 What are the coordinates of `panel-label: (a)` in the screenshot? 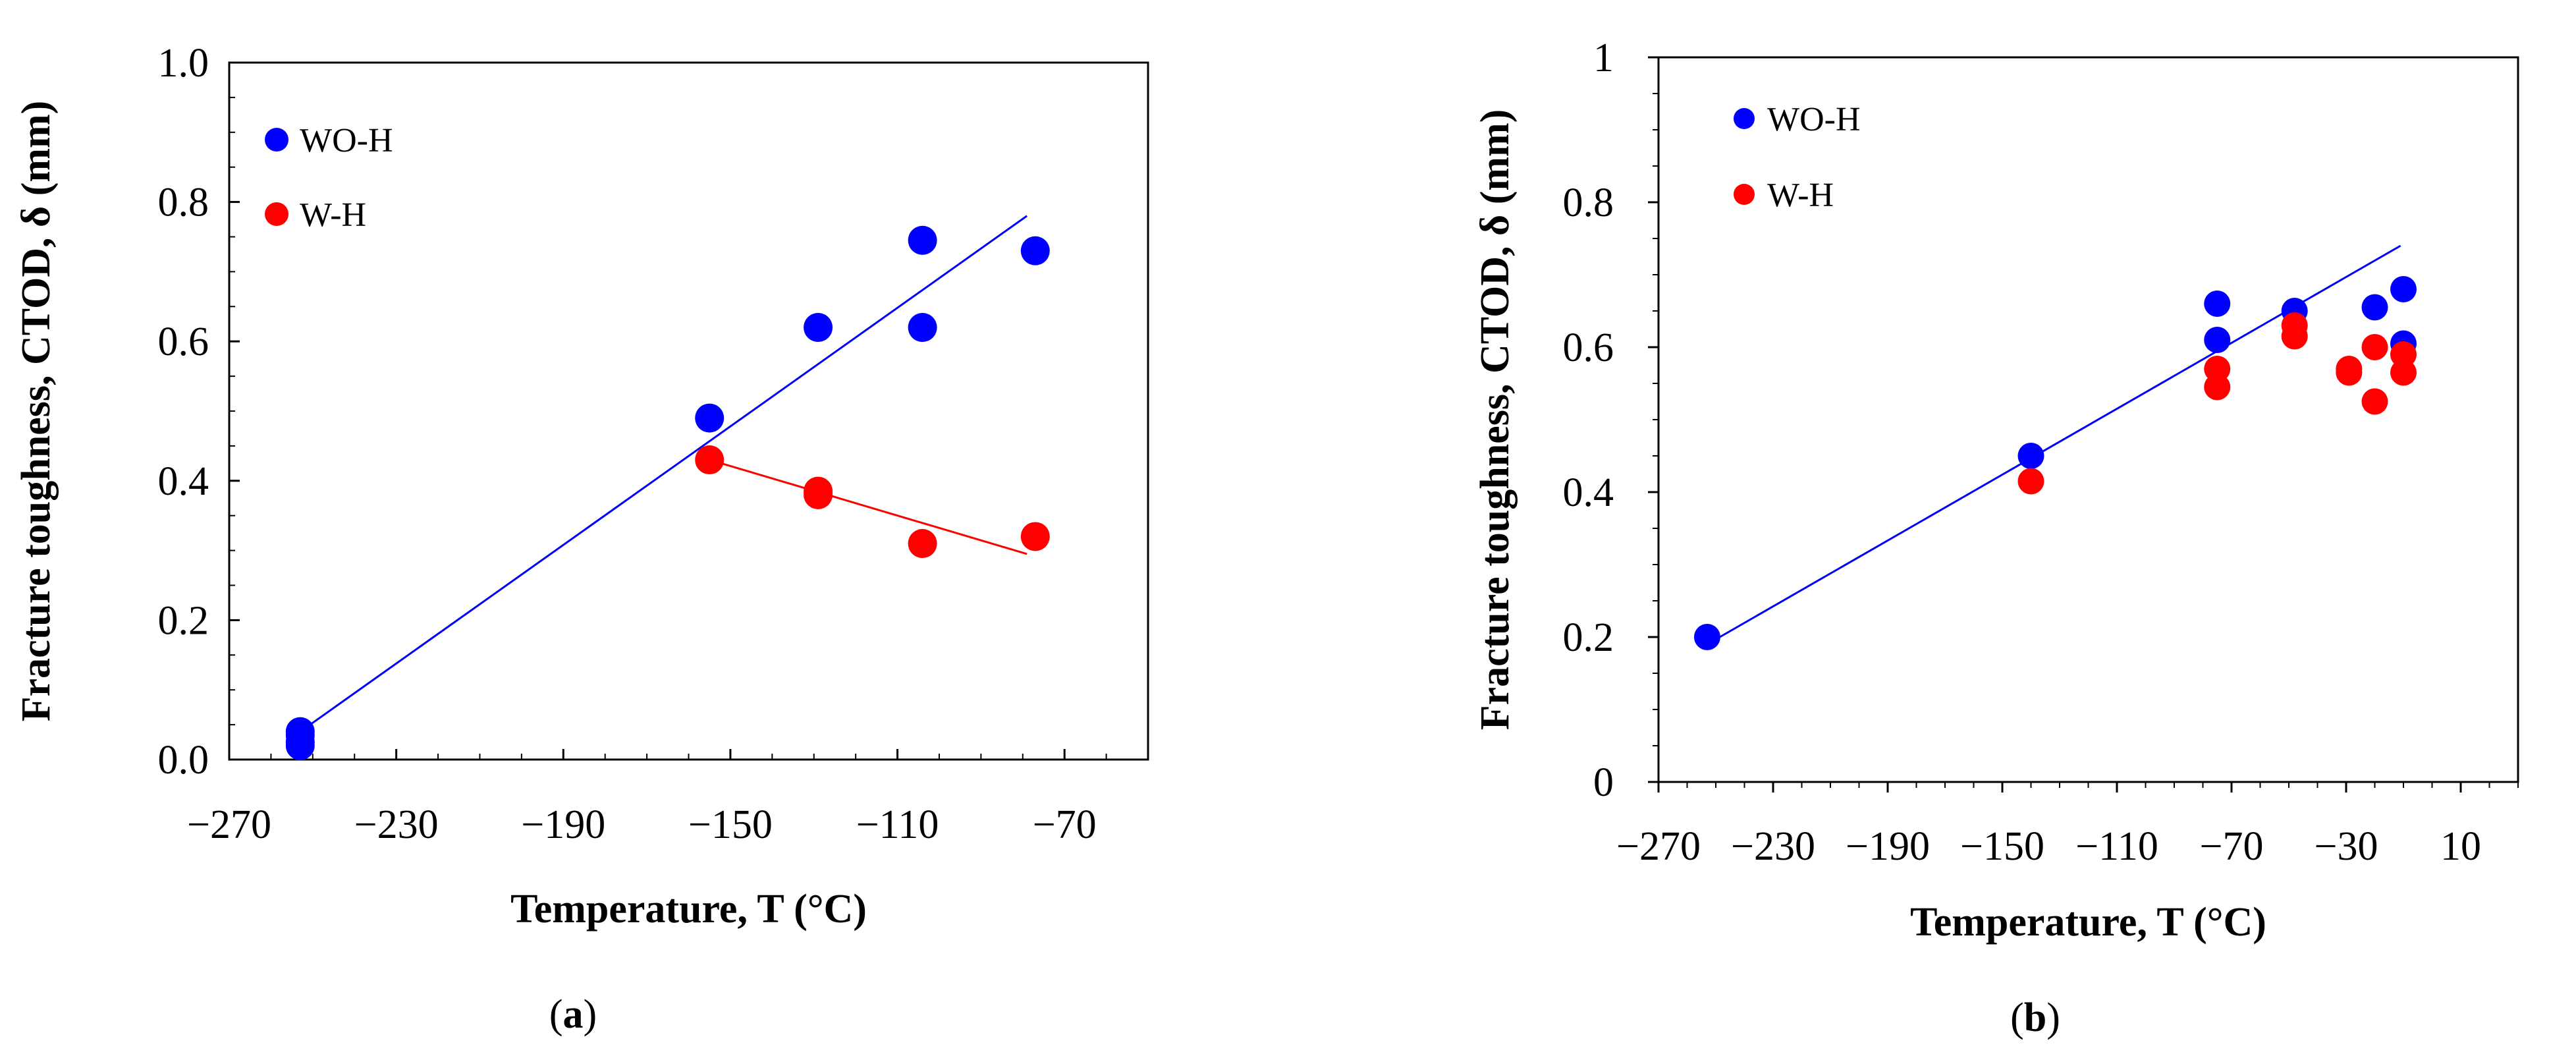 It's located at (573, 1014).